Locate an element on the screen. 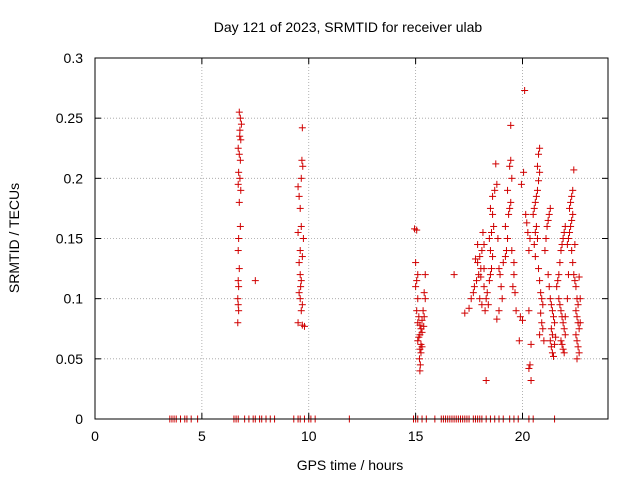 Image resolution: width=640 pixels, height=480 pixels. y-tick-label: 0.25 is located at coordinates (69, 118).